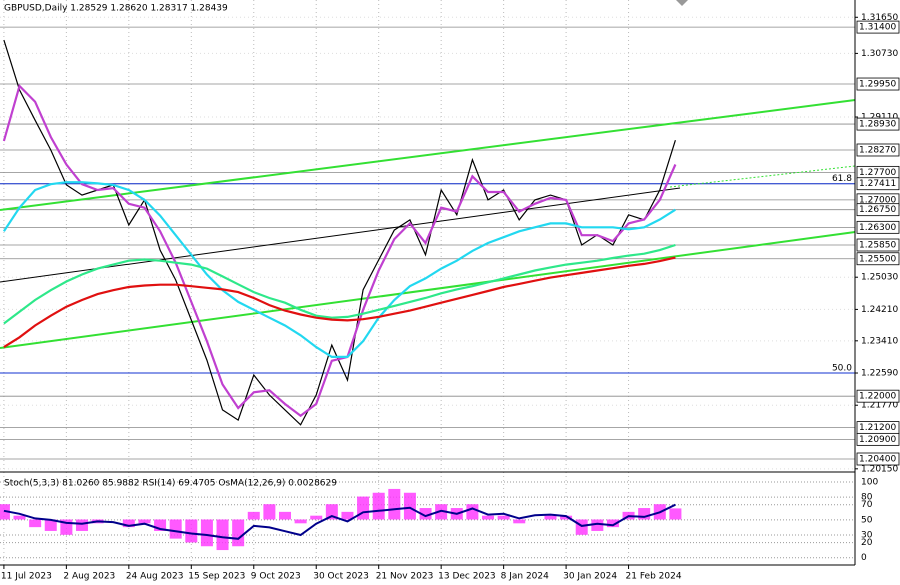  I want to click on y-tick-label: 1.30730, so click(879, 54).